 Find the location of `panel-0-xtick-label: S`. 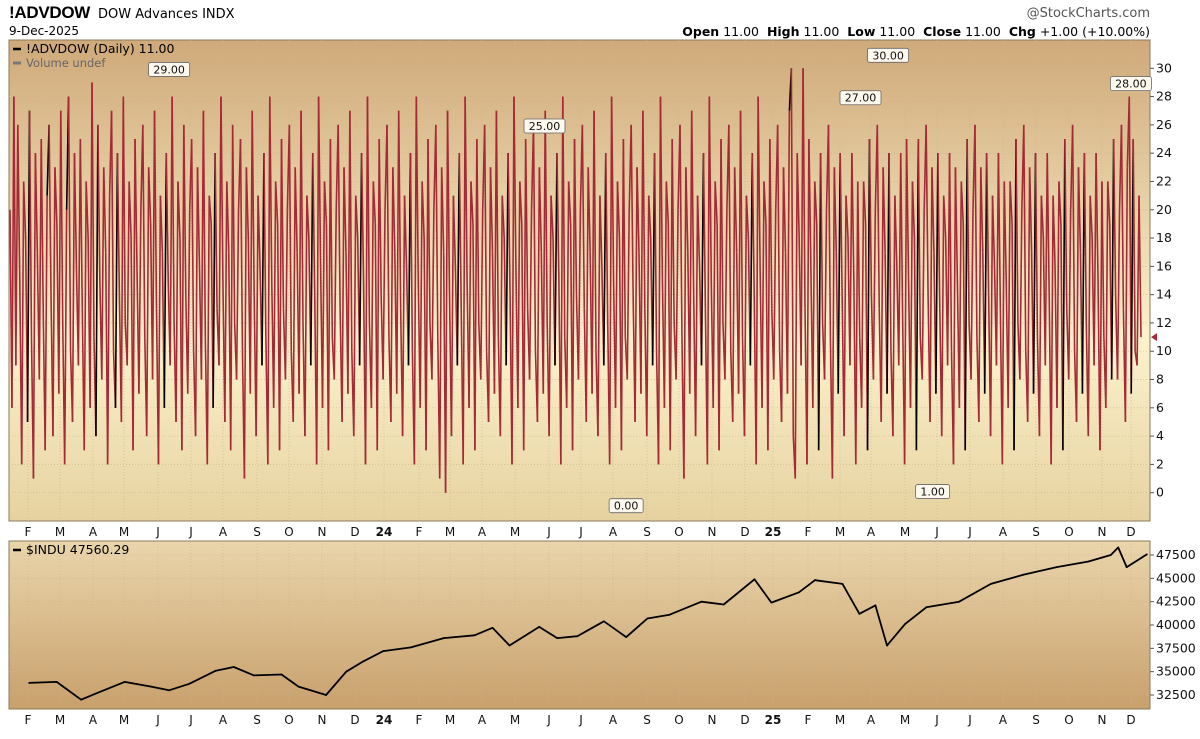

panel-0-xtick-label: S is located at coordinates (647, 532).